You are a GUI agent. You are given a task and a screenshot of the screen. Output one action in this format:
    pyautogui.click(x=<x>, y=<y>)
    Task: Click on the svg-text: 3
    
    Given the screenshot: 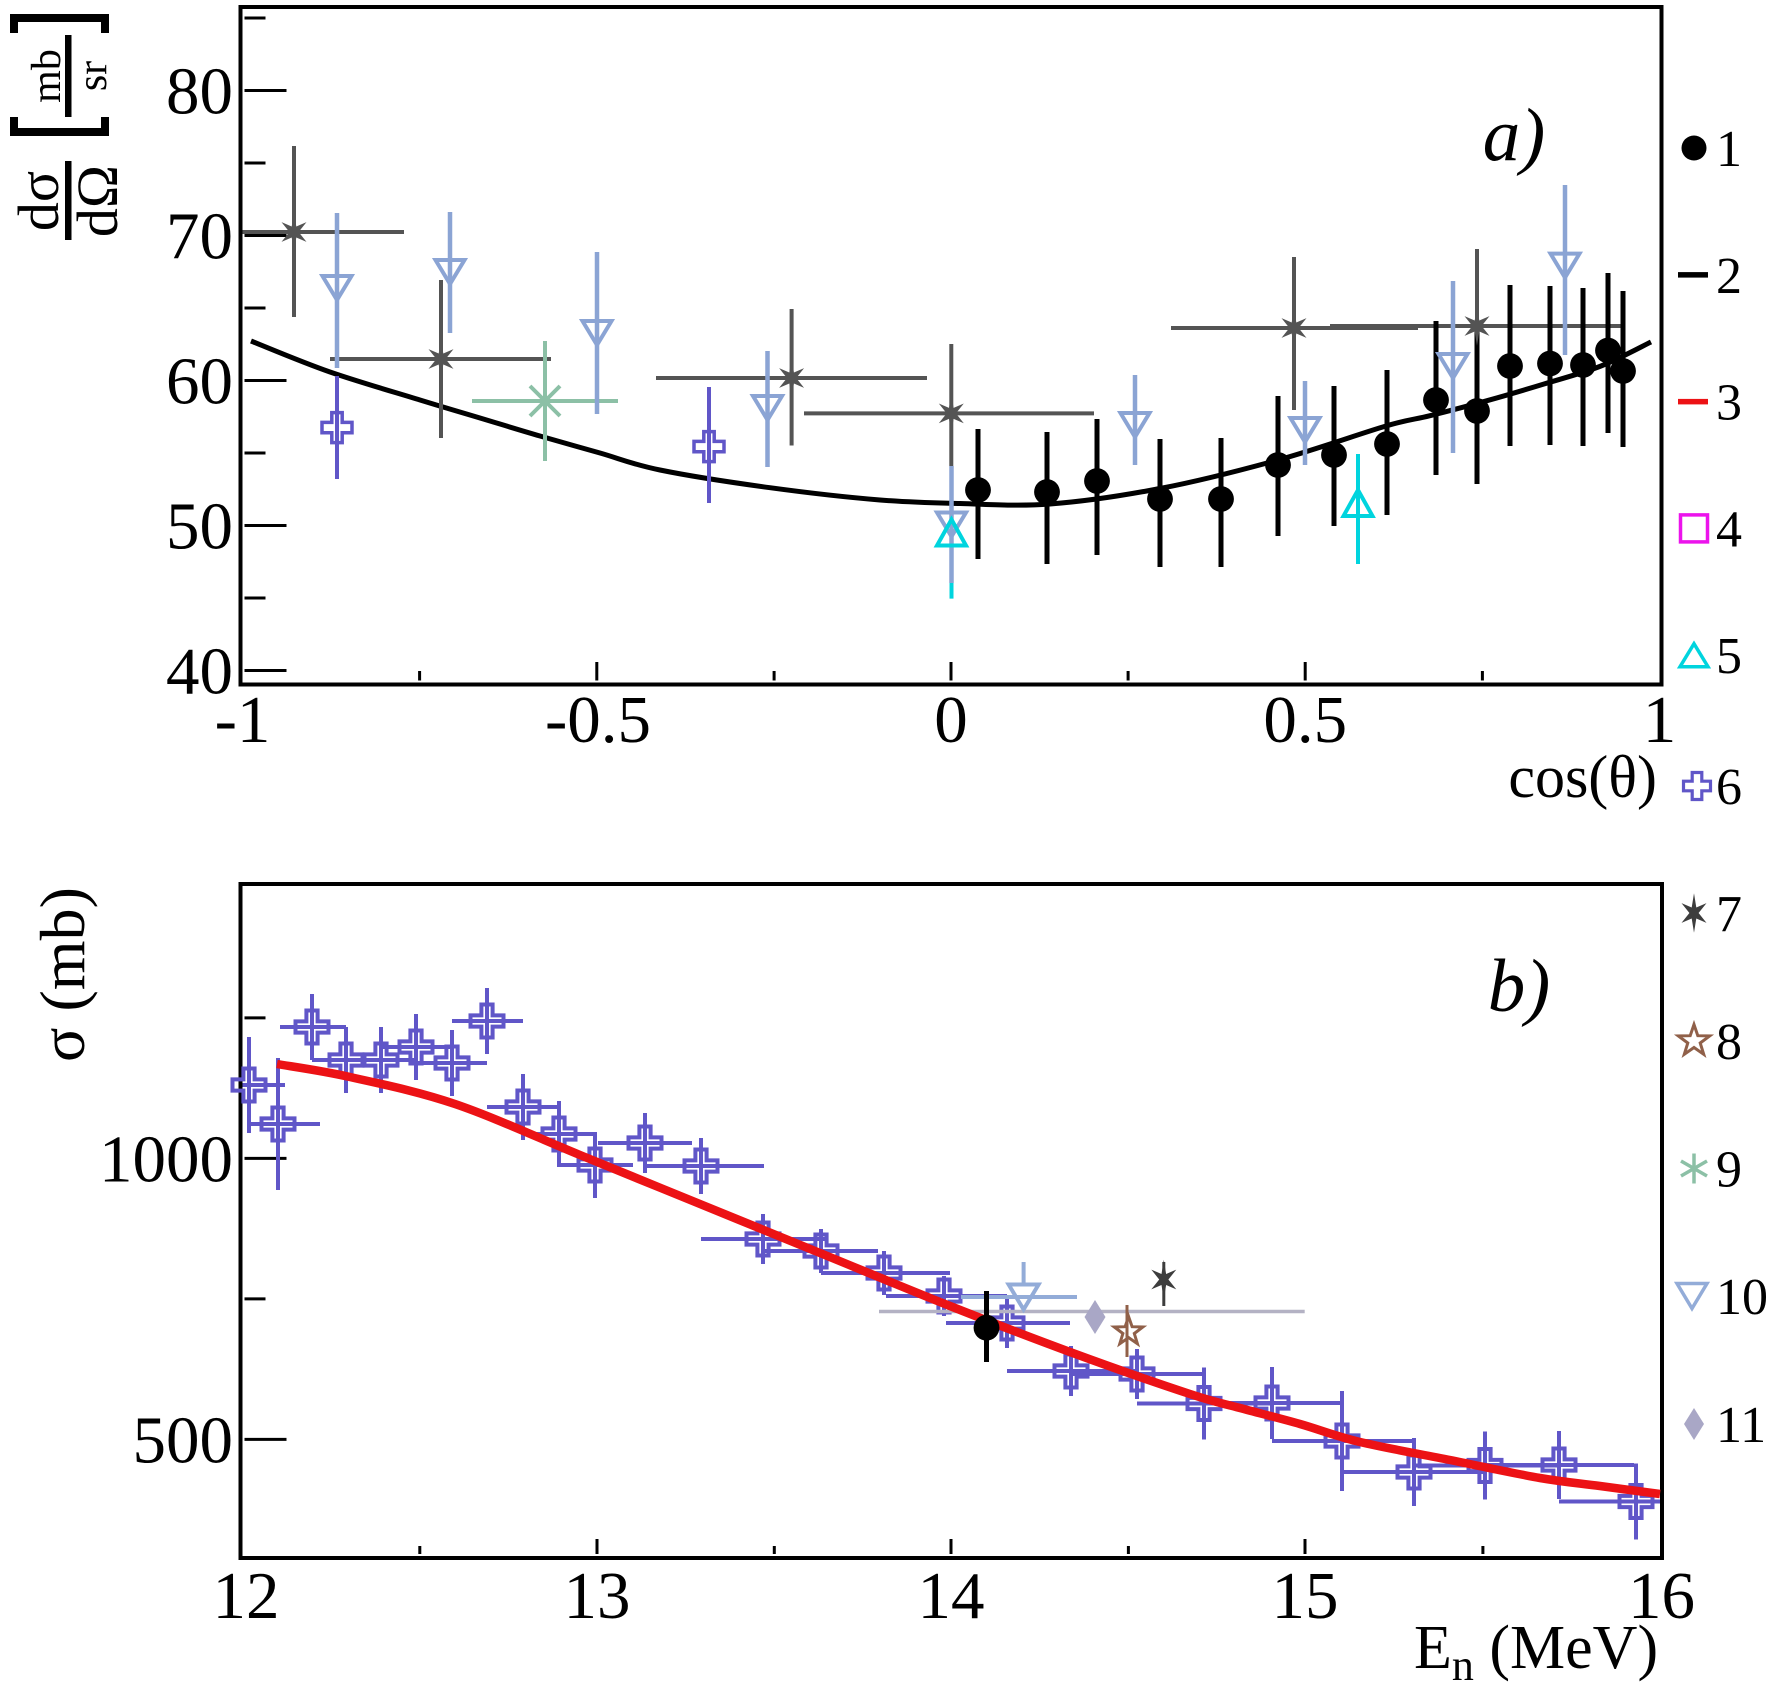 What is the action you would take?
    pyautogui.click(x=1729, y=403)
    